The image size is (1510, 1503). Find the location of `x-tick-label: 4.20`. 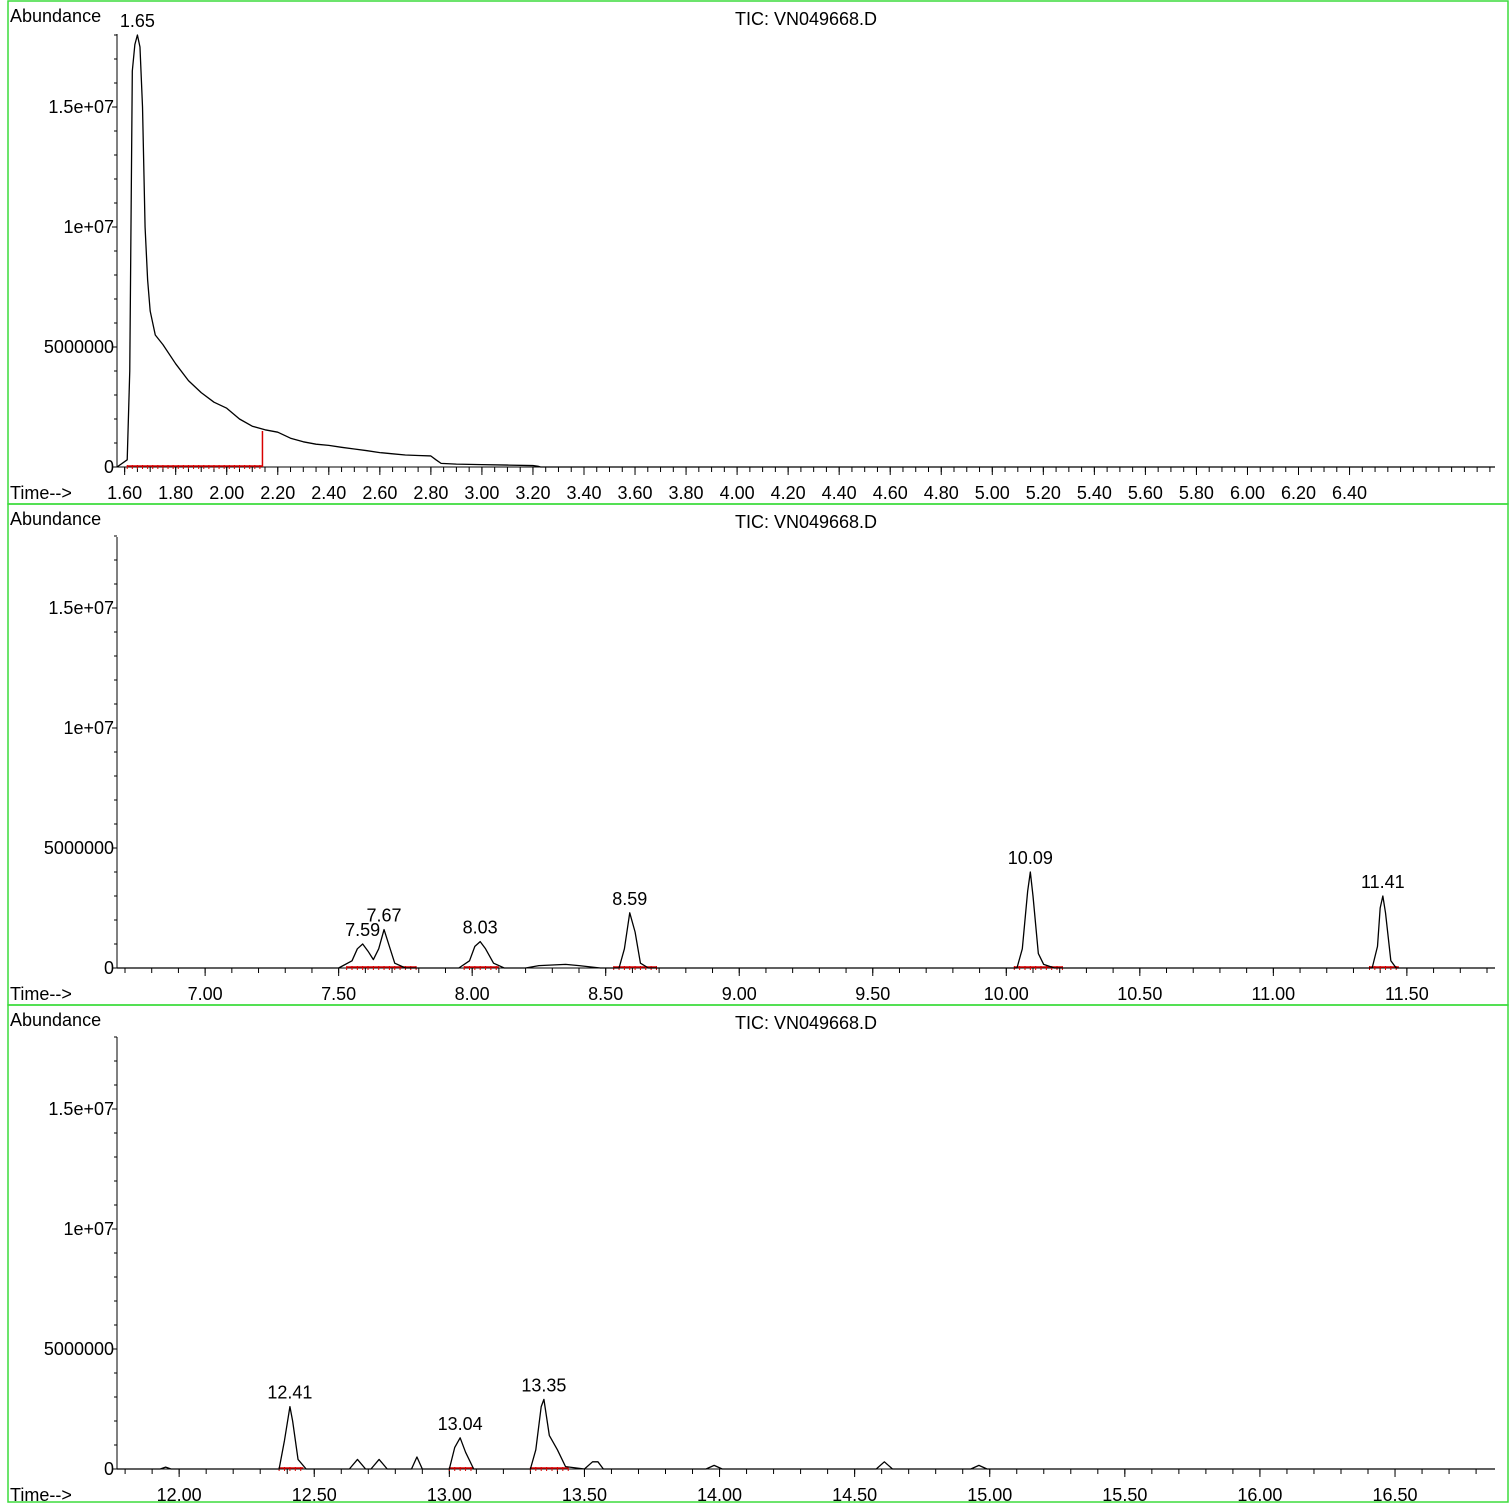

x-tick-label: 4.20 is located at coordinates (788, 493).